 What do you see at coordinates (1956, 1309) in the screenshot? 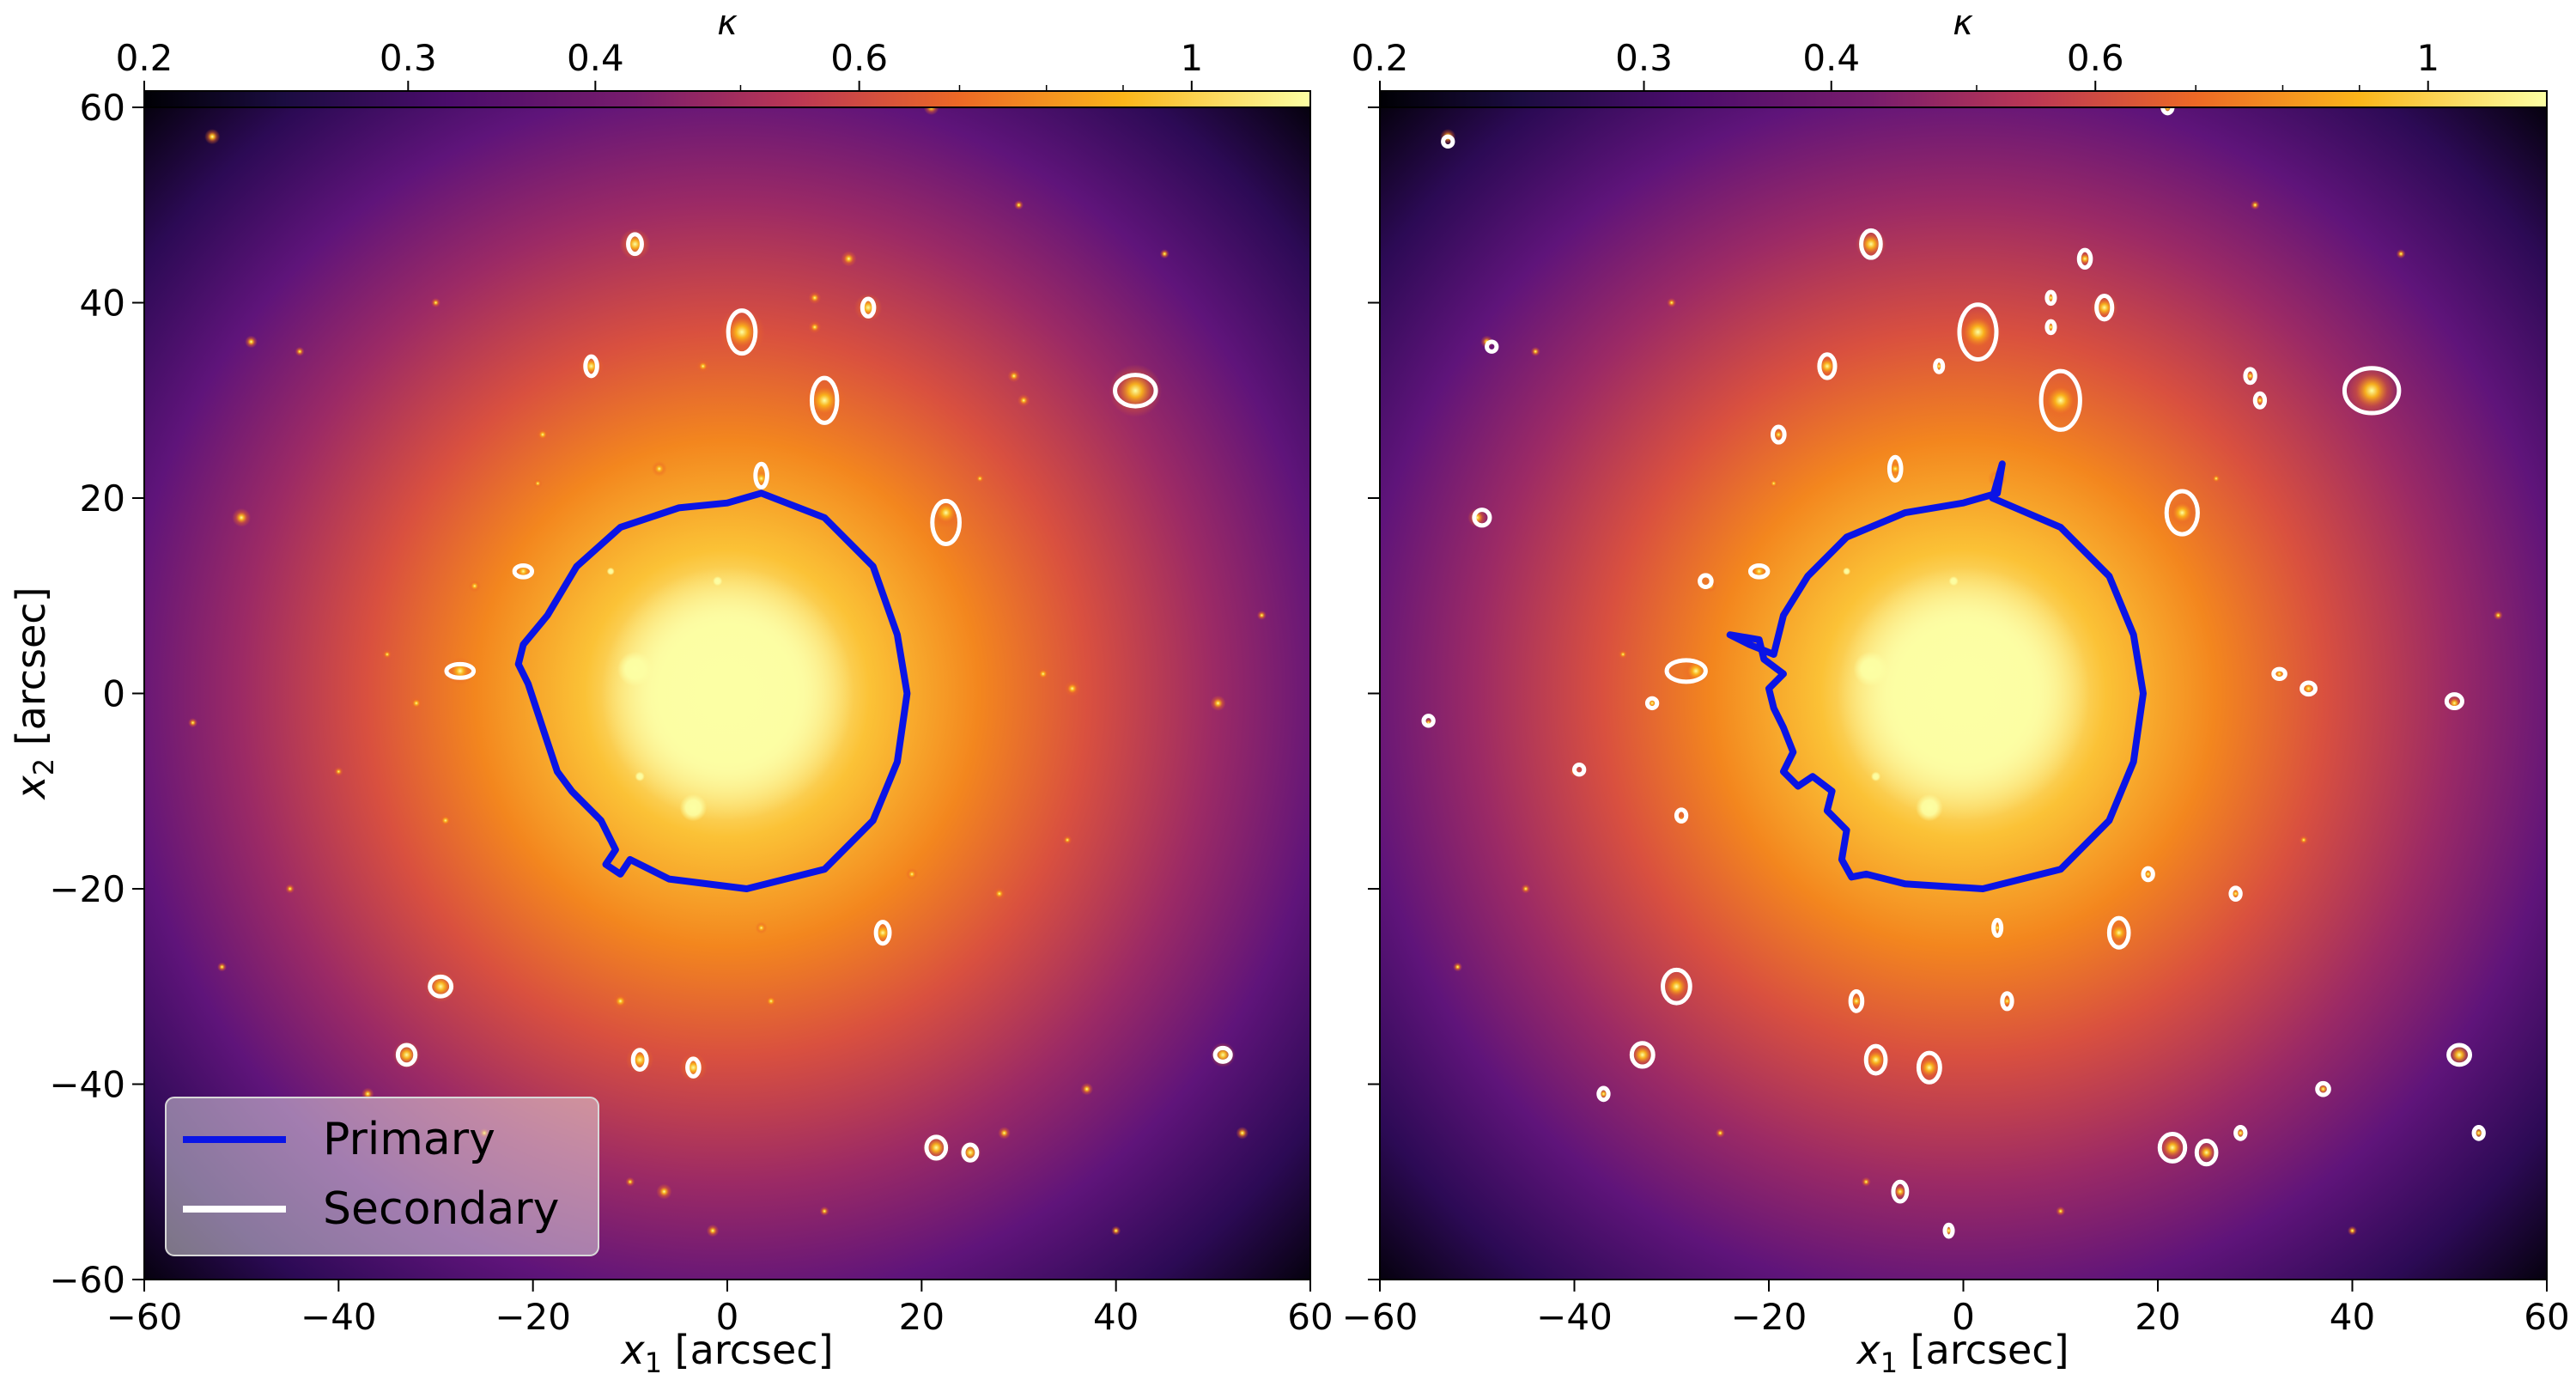
I see `right-x-ticks: −60 −40 −20 0 20 40 60` at bounding box center [1956, 1309].